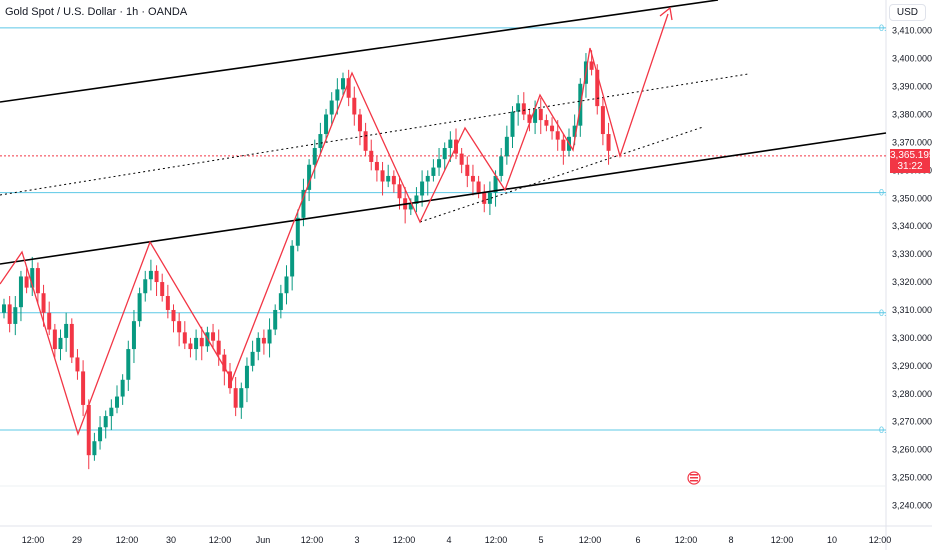 This screenshot has width=932, height=555. Describe the element at coordinates (912, 422) in the screenshot. I see `y-tick-label: 3,270.000` at that location.